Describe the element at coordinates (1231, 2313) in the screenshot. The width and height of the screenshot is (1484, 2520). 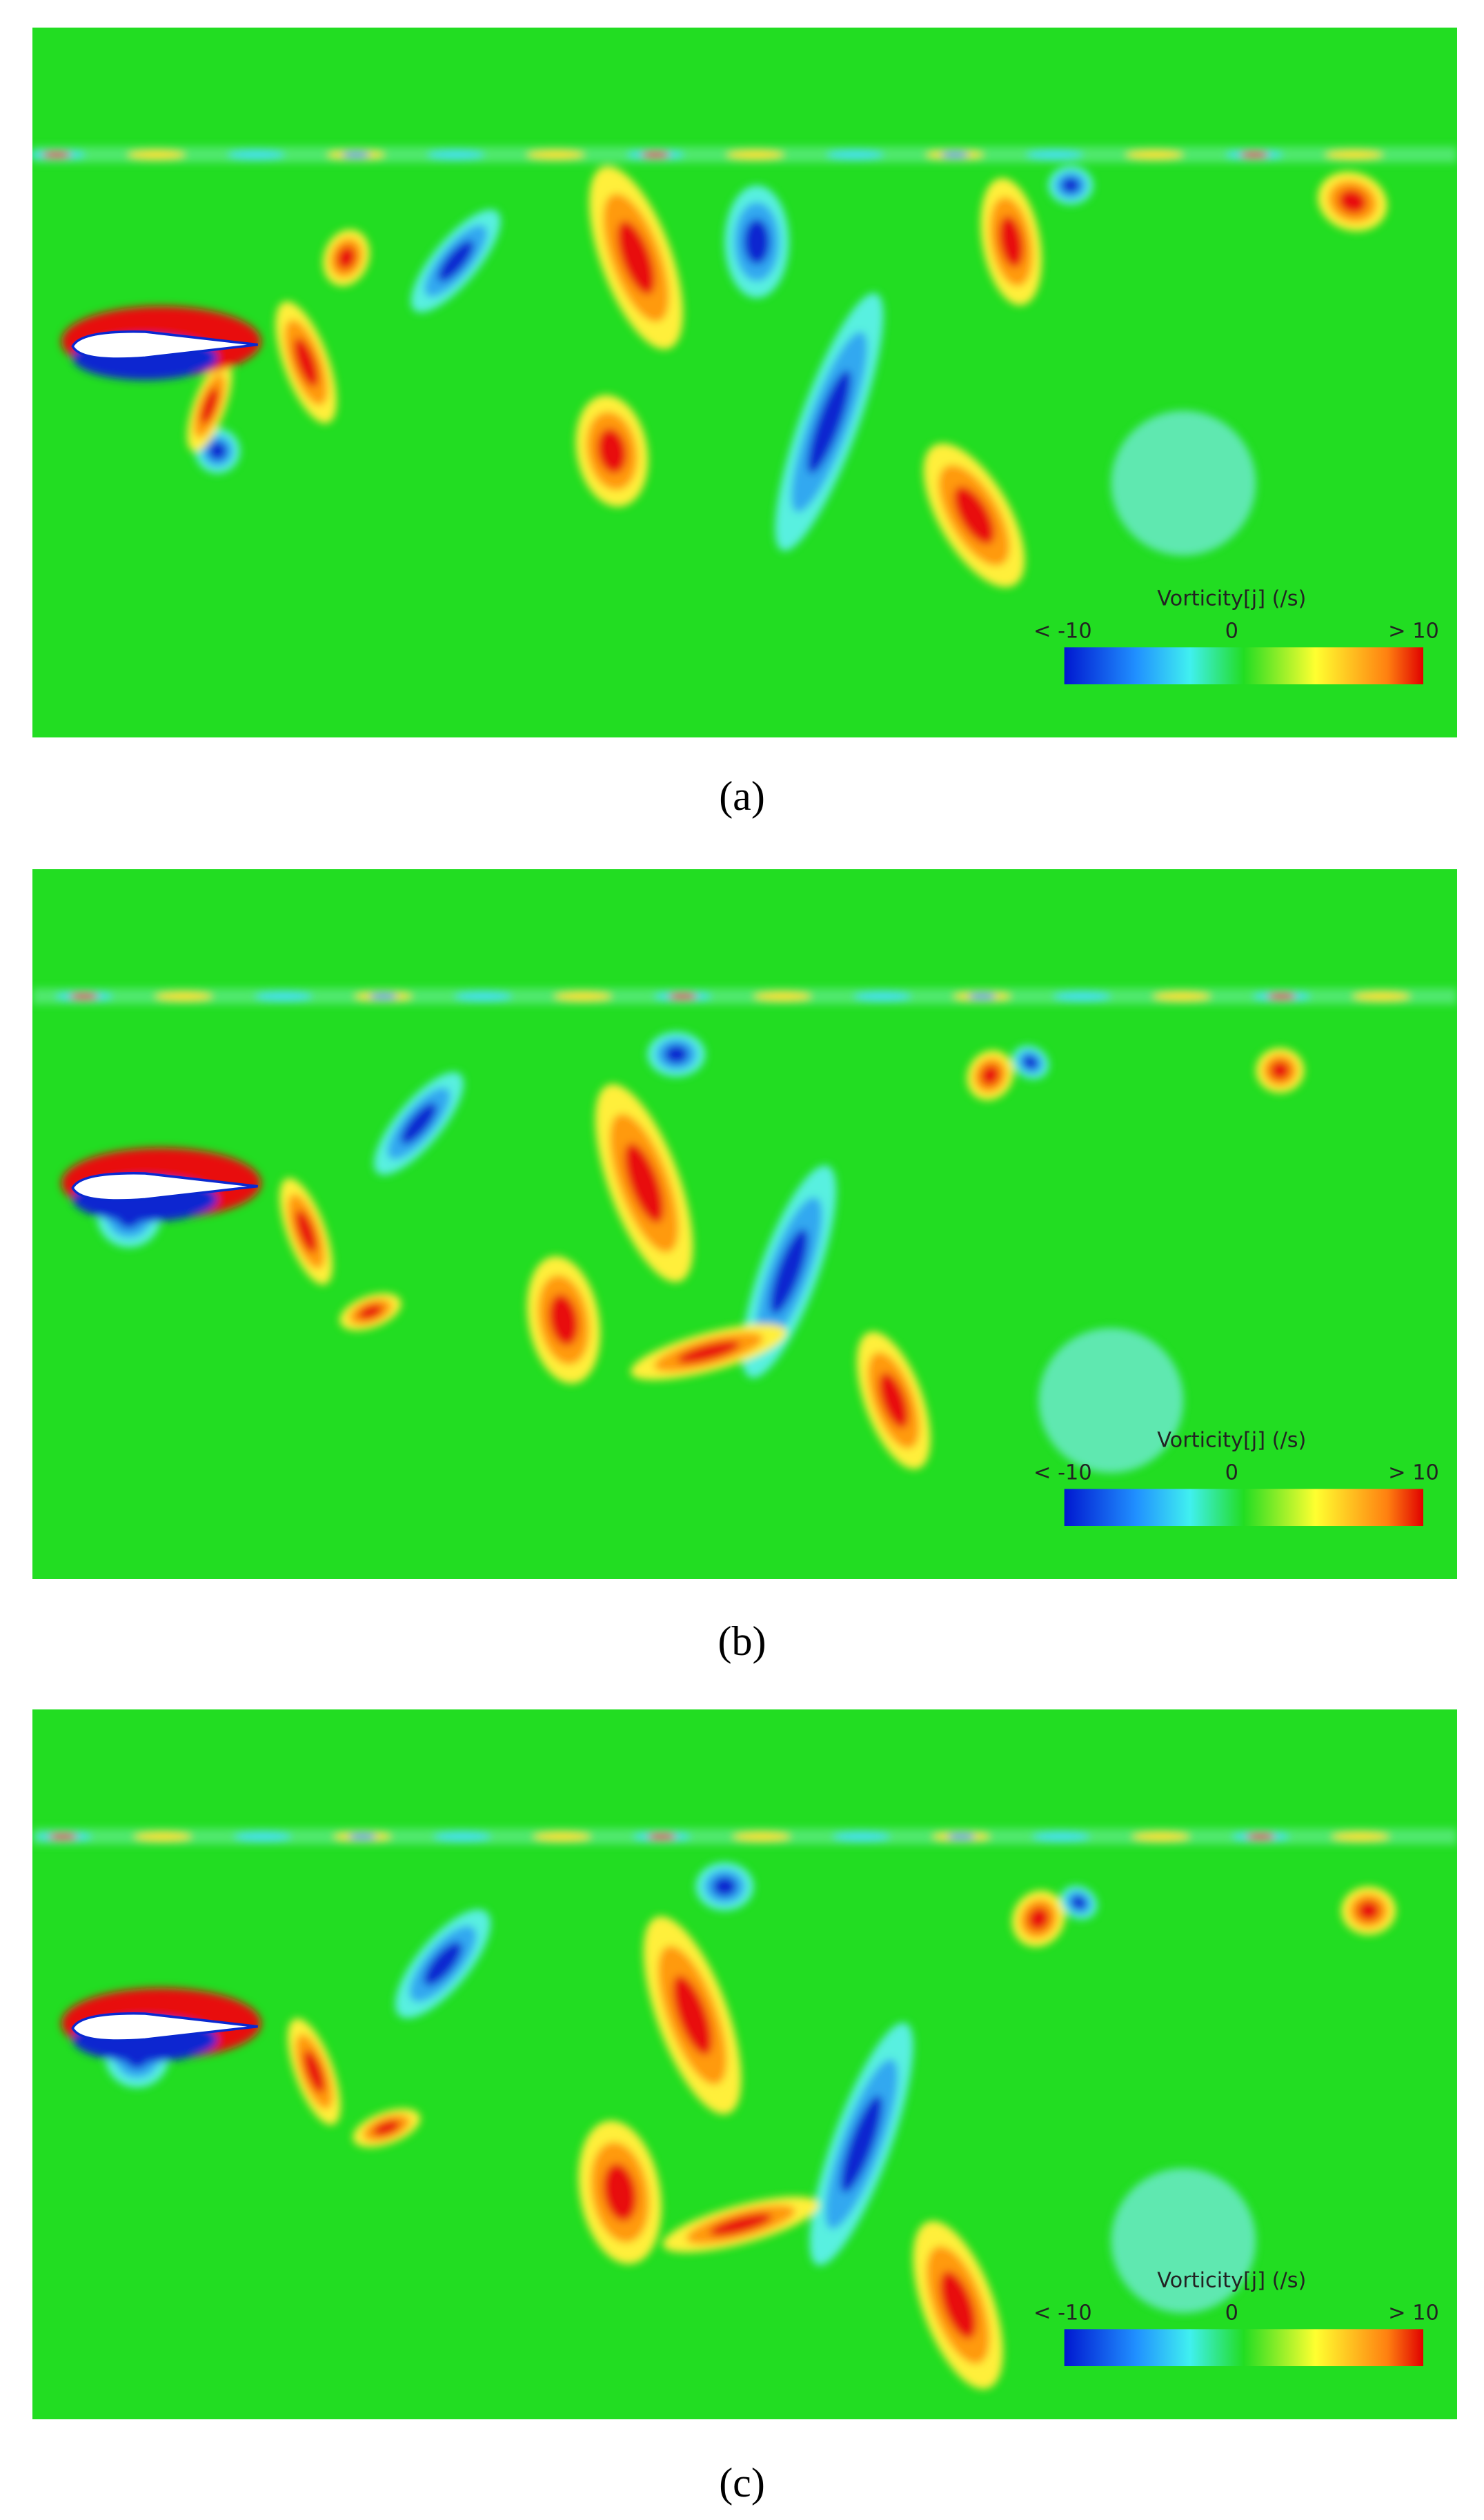
I see `legend-mid: 0` at that location.